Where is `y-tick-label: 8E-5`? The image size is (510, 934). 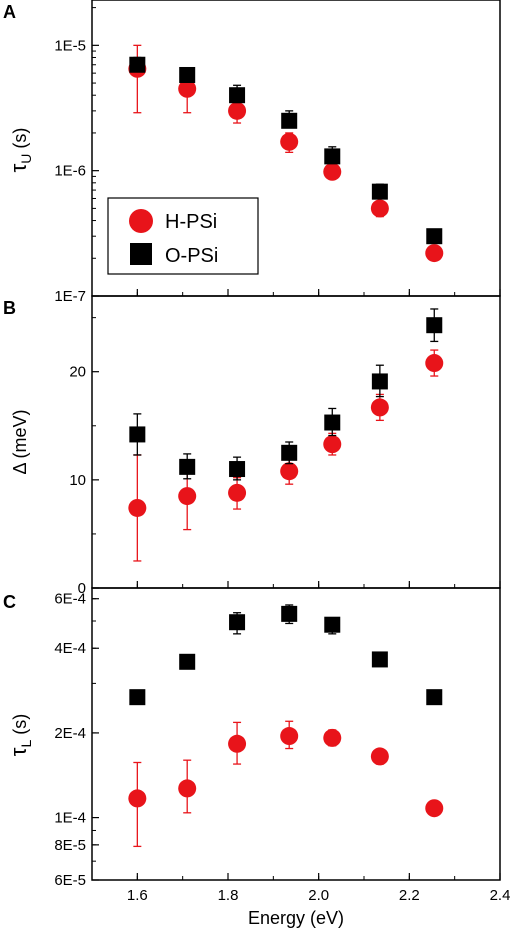 y-tick-label: 8E-5 is located at coordinates (70, 845).